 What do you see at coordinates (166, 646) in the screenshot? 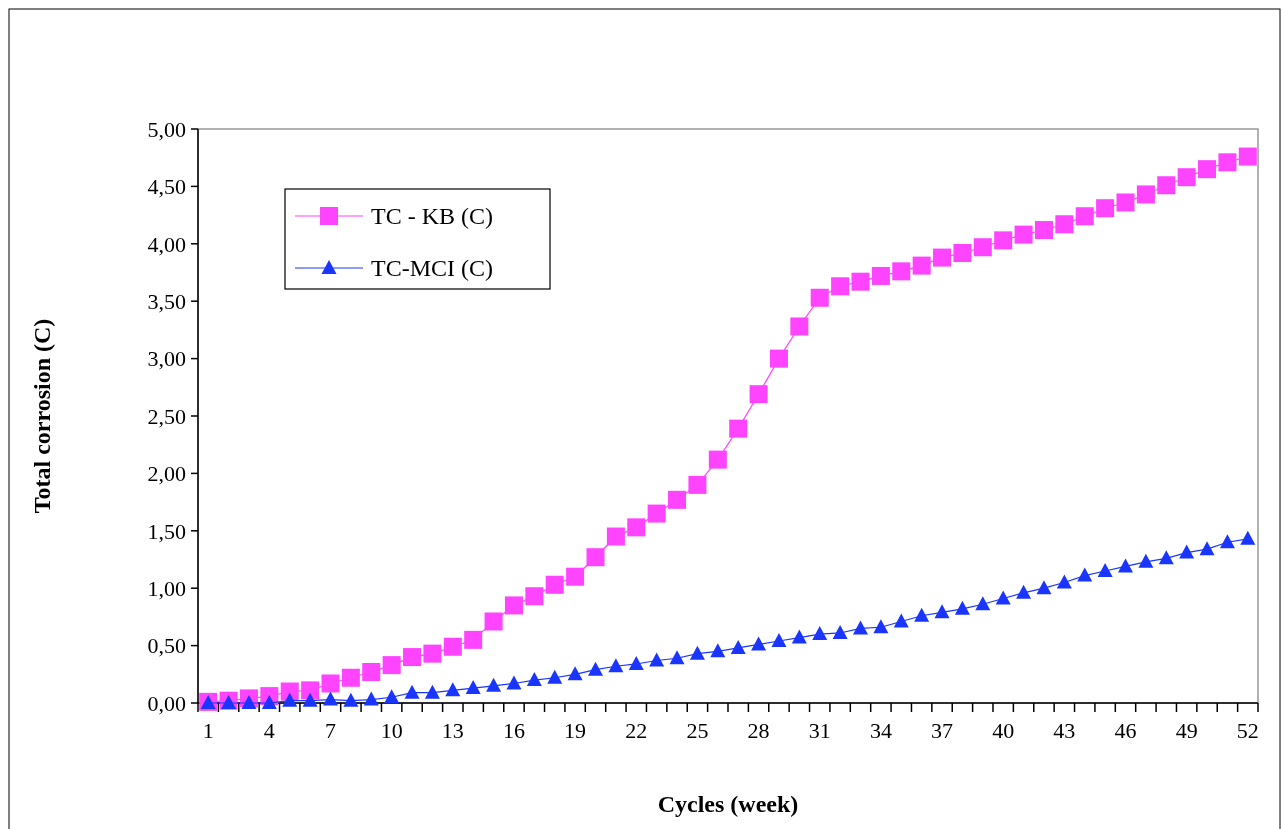
I see `y-tick-label: 0,50` at bounding box center [166, 646].